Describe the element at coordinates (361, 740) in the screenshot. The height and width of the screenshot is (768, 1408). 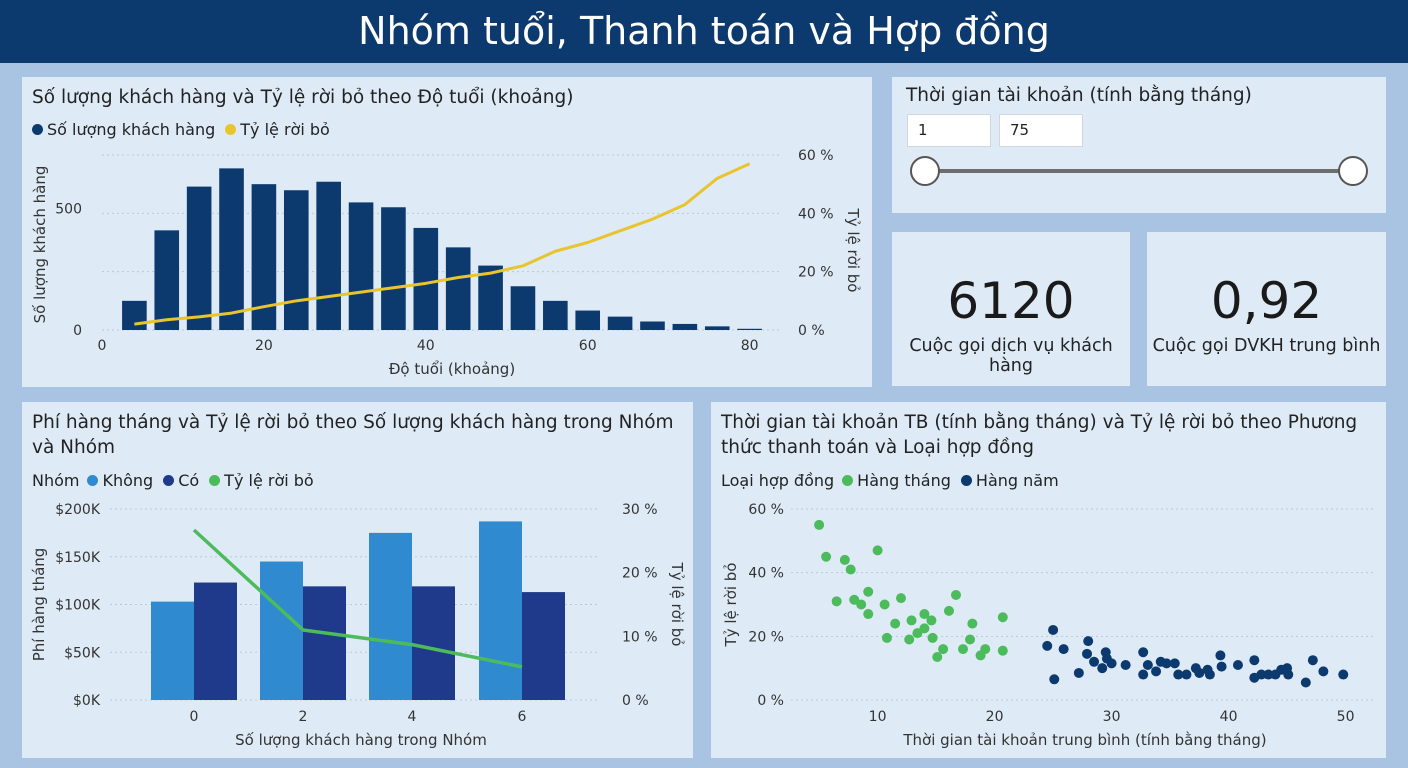
I see `x-axis-label: Số lượng khách hàng trong Nhóm` at that location.